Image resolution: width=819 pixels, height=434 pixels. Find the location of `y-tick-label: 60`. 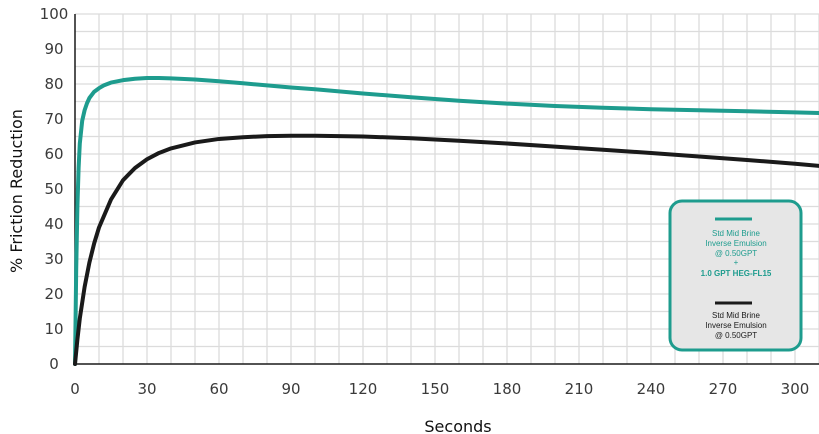

y-tick-label: 60 is located at coordinates (53, 154).